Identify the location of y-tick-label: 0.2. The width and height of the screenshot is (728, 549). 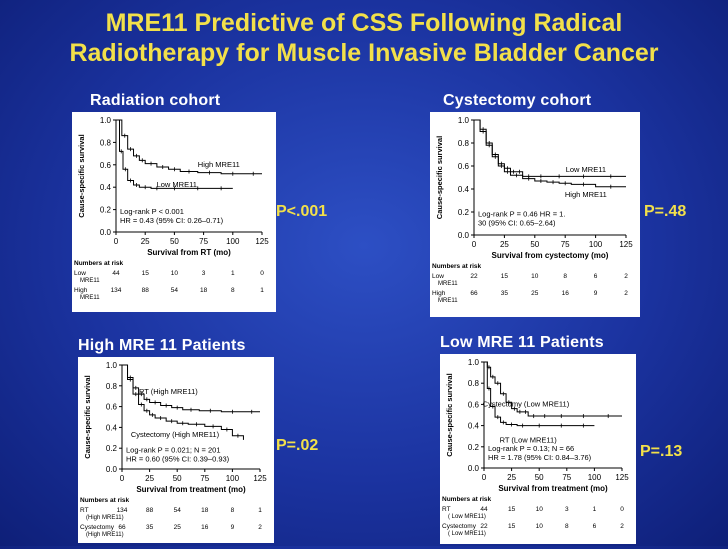
(474, 447).